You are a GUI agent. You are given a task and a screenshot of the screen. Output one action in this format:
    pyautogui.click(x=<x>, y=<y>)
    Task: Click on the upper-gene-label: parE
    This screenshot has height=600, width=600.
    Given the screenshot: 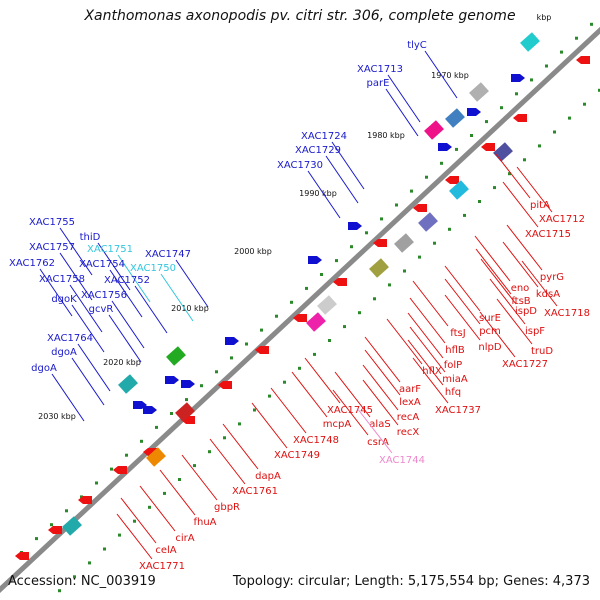 What is the action you would take?
    pyautogui.click(x=378, y=83)
    